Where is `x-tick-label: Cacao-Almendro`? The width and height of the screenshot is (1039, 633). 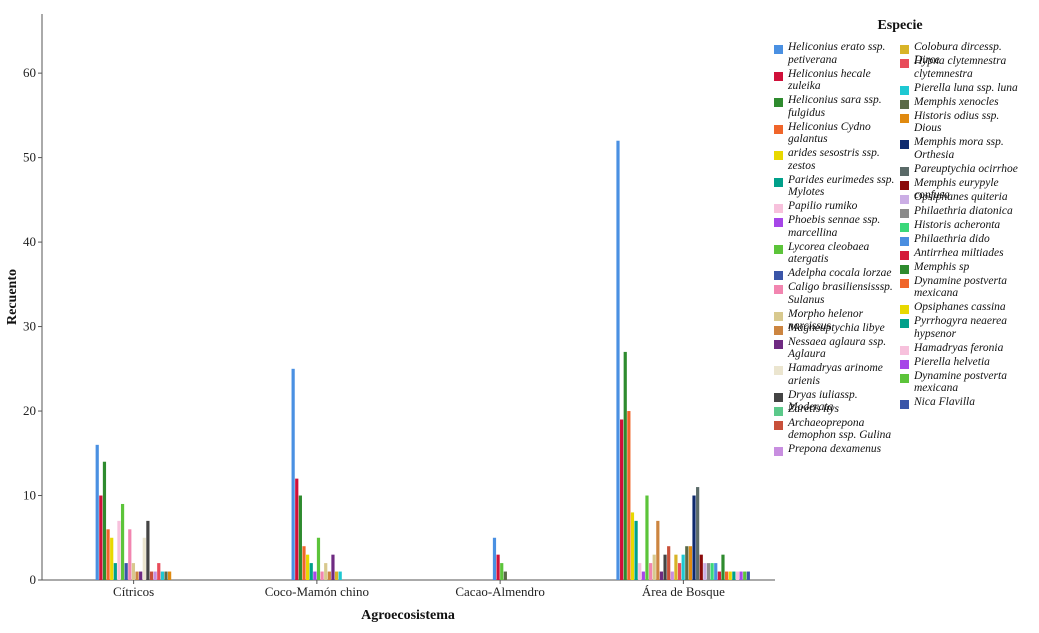 x-tick-label: Cacao-Almendro is located at coordinates (500, 591).